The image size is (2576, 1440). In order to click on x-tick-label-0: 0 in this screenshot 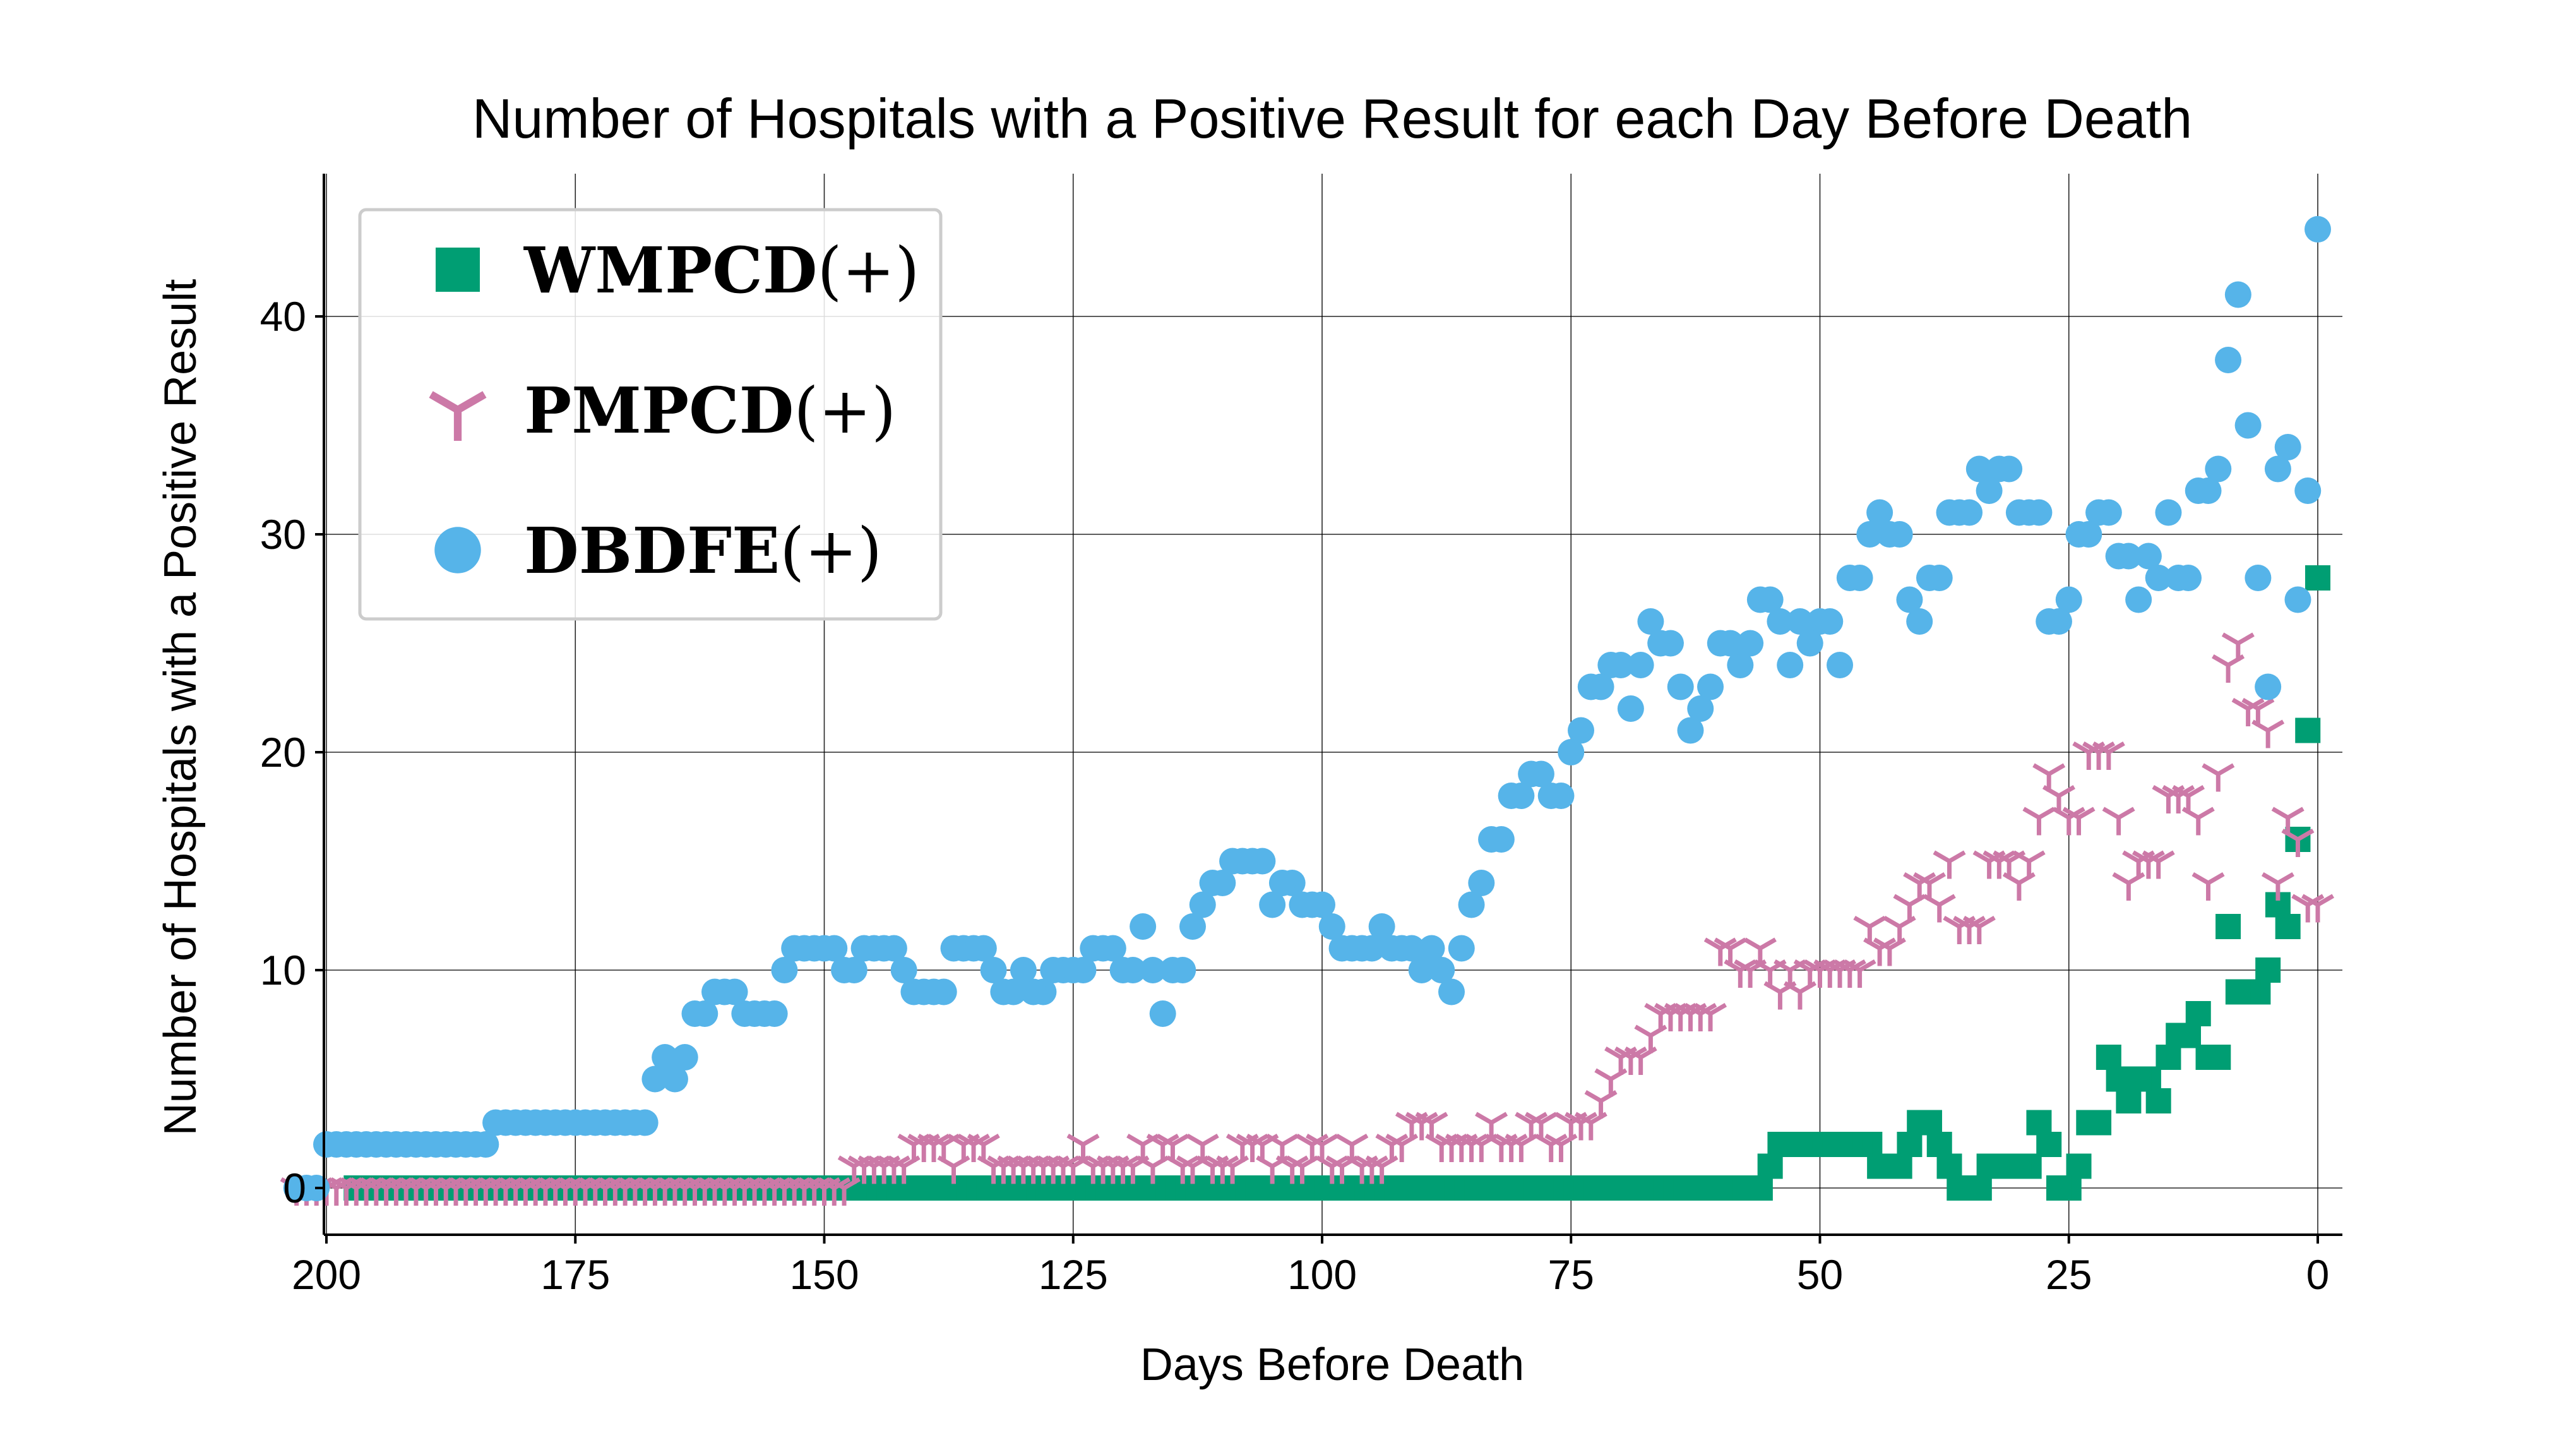, I will do `click(2318, 1274)`.